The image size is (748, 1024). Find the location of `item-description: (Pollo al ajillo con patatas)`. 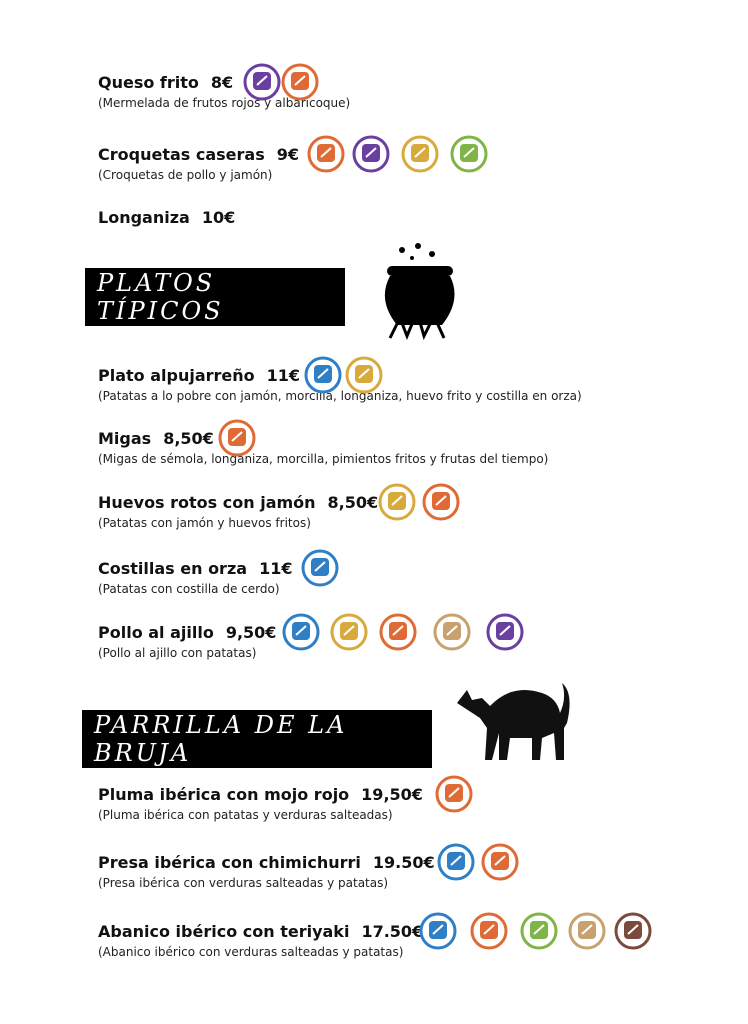

item-description: (Pollo al ajillo con patatas) is located at coordinates (177, 653).